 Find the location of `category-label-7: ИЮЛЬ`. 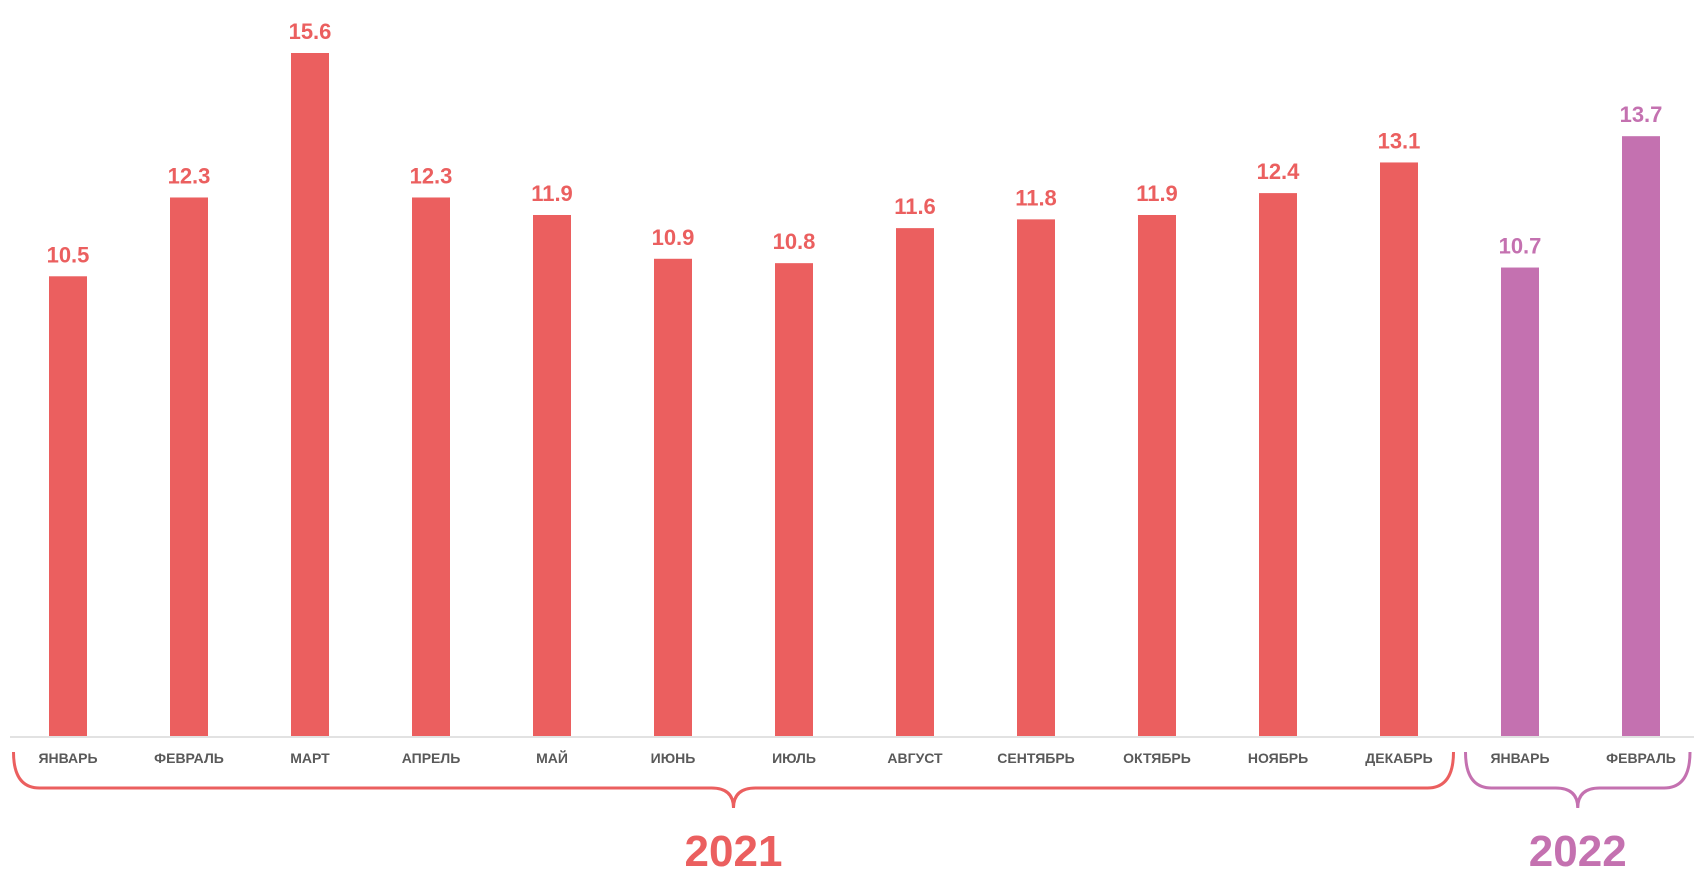

category-label-7: ИЮЛЬ is located at coordinates (794, 758).